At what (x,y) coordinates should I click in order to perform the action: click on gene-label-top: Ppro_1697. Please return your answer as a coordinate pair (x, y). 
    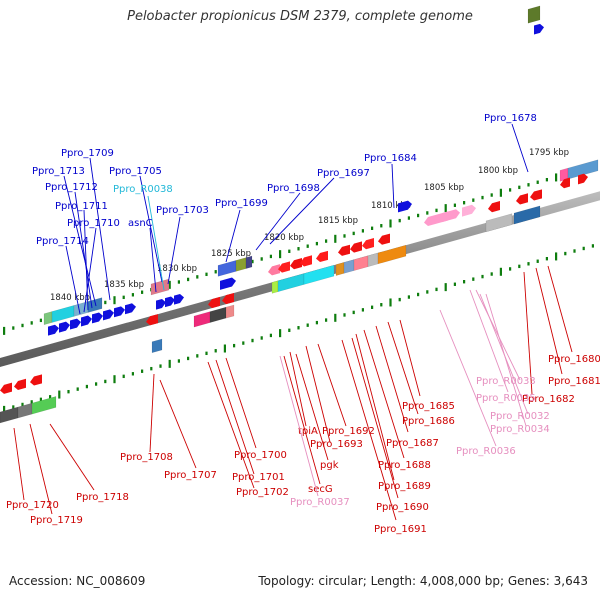
    Looking at the image, I should click on (343, 173).